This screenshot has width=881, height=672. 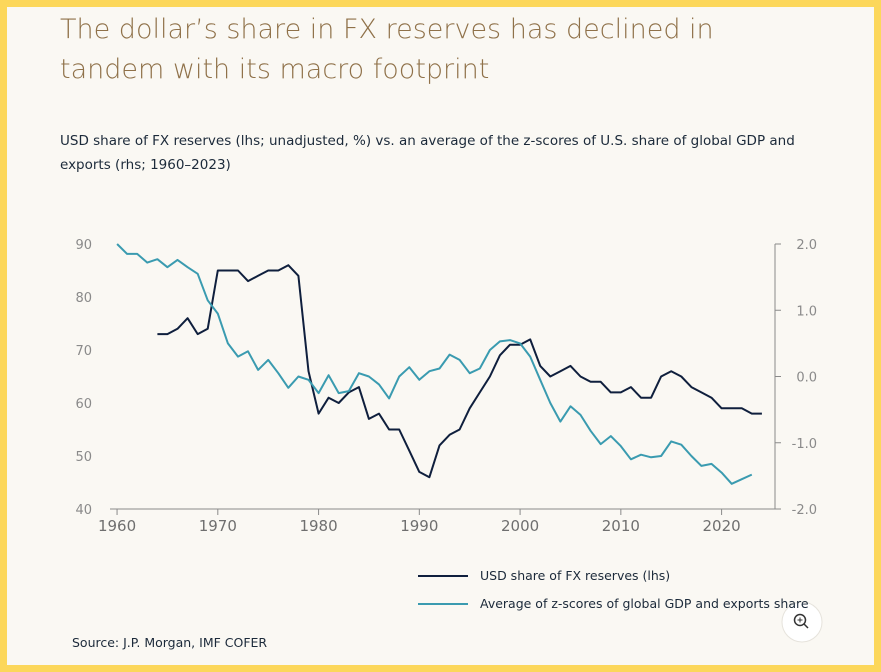 What do you see at coordinates (802, 622) in the screenshot?
I see `zoom-button` at bounding box center [802, 622].